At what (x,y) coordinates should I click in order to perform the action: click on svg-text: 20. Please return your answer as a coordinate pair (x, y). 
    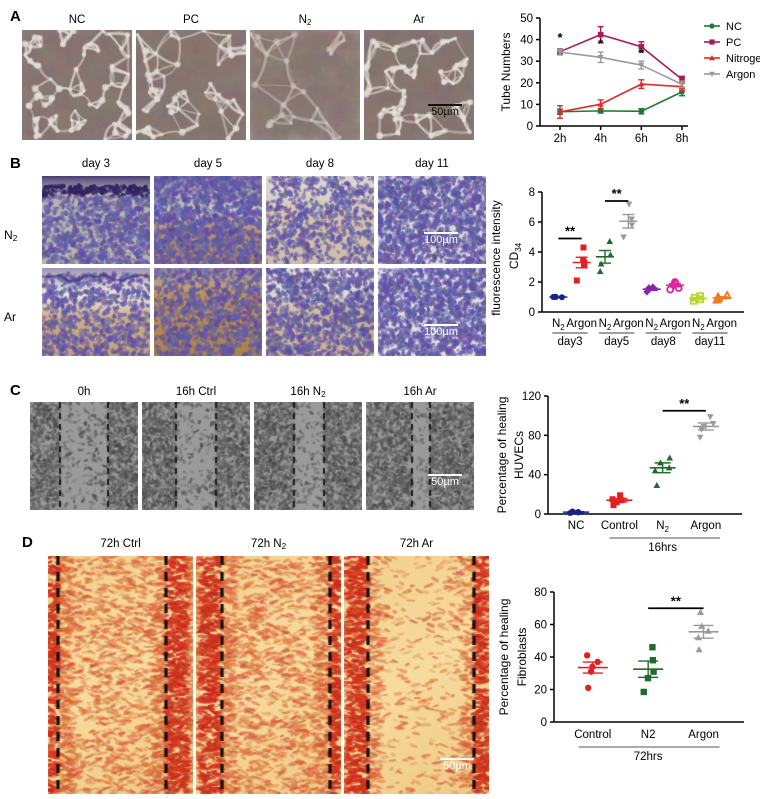
    Looking at the image, I should click on (540, 691).